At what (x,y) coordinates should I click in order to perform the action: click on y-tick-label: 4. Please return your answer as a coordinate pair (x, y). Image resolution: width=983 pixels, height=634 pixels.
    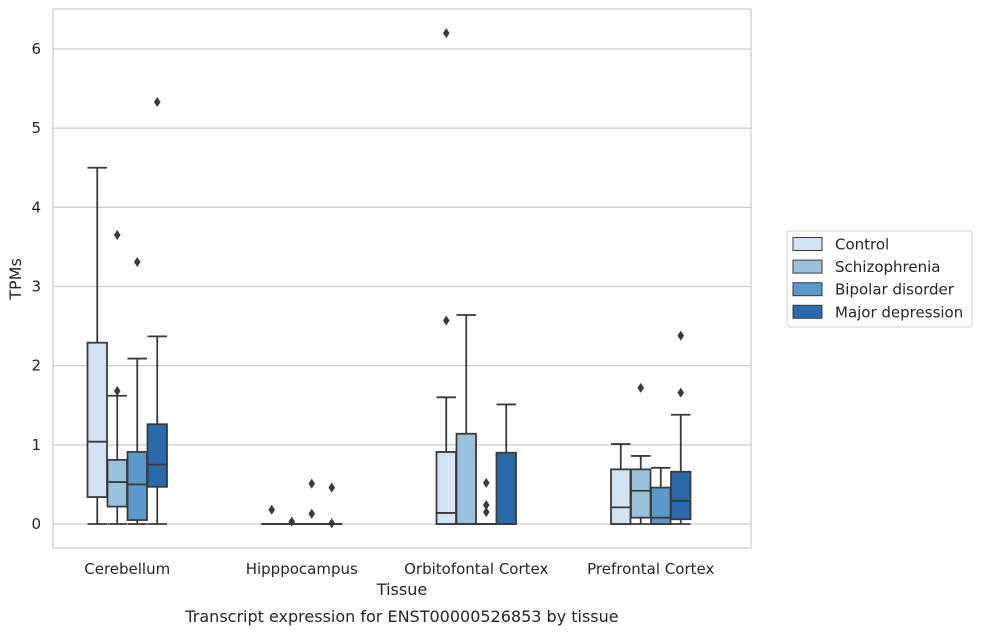
    Looking at the image, I should click on (36, 207).